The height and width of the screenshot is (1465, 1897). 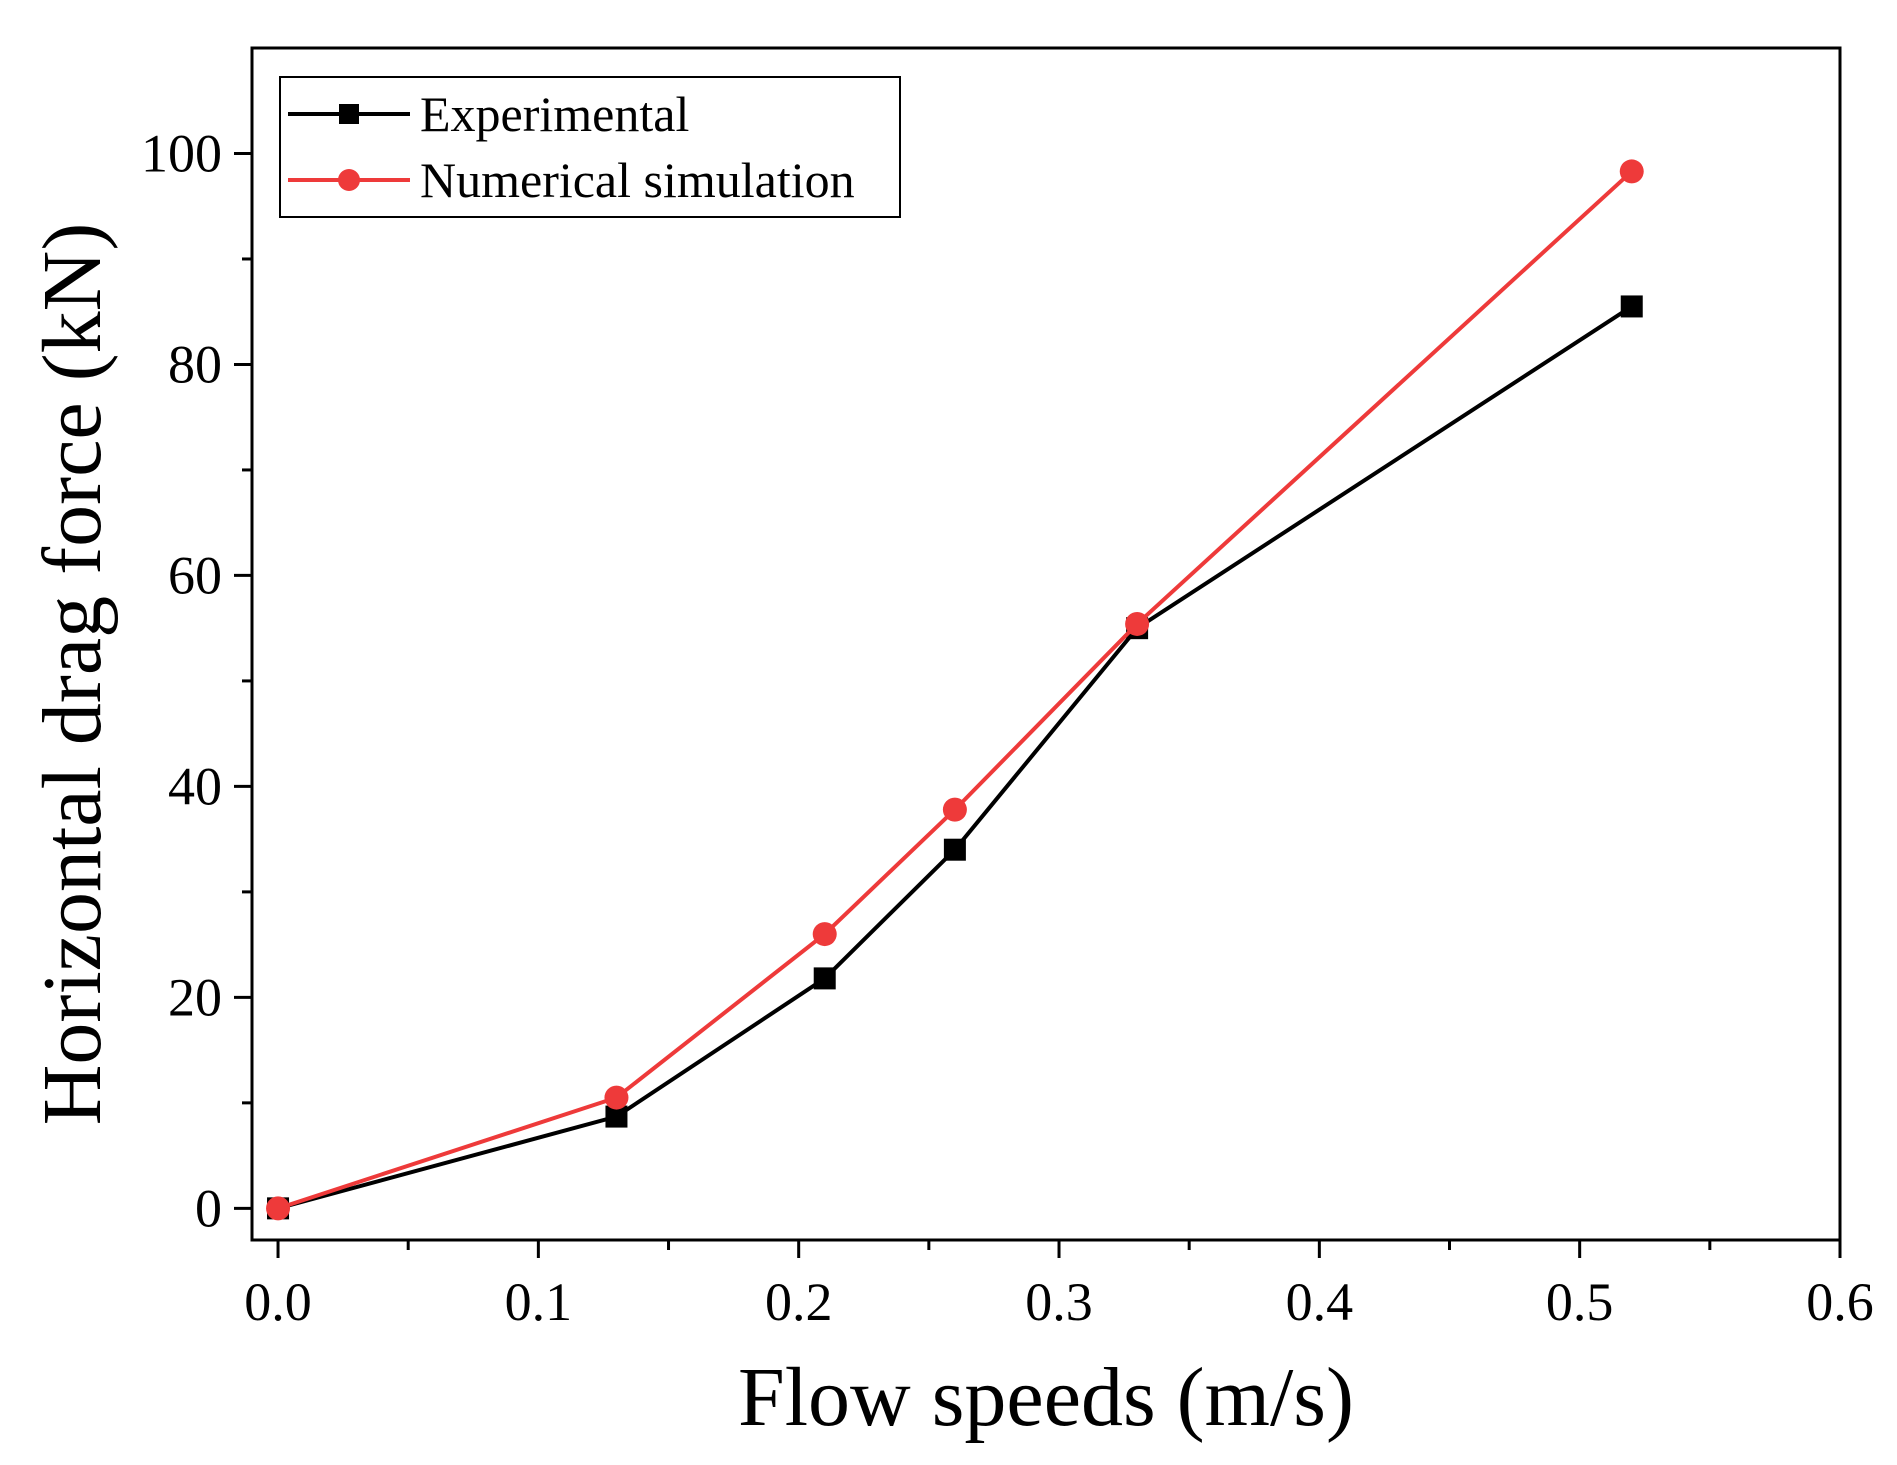 I want to click on legend-marker-square, so click(x=349, y=114).